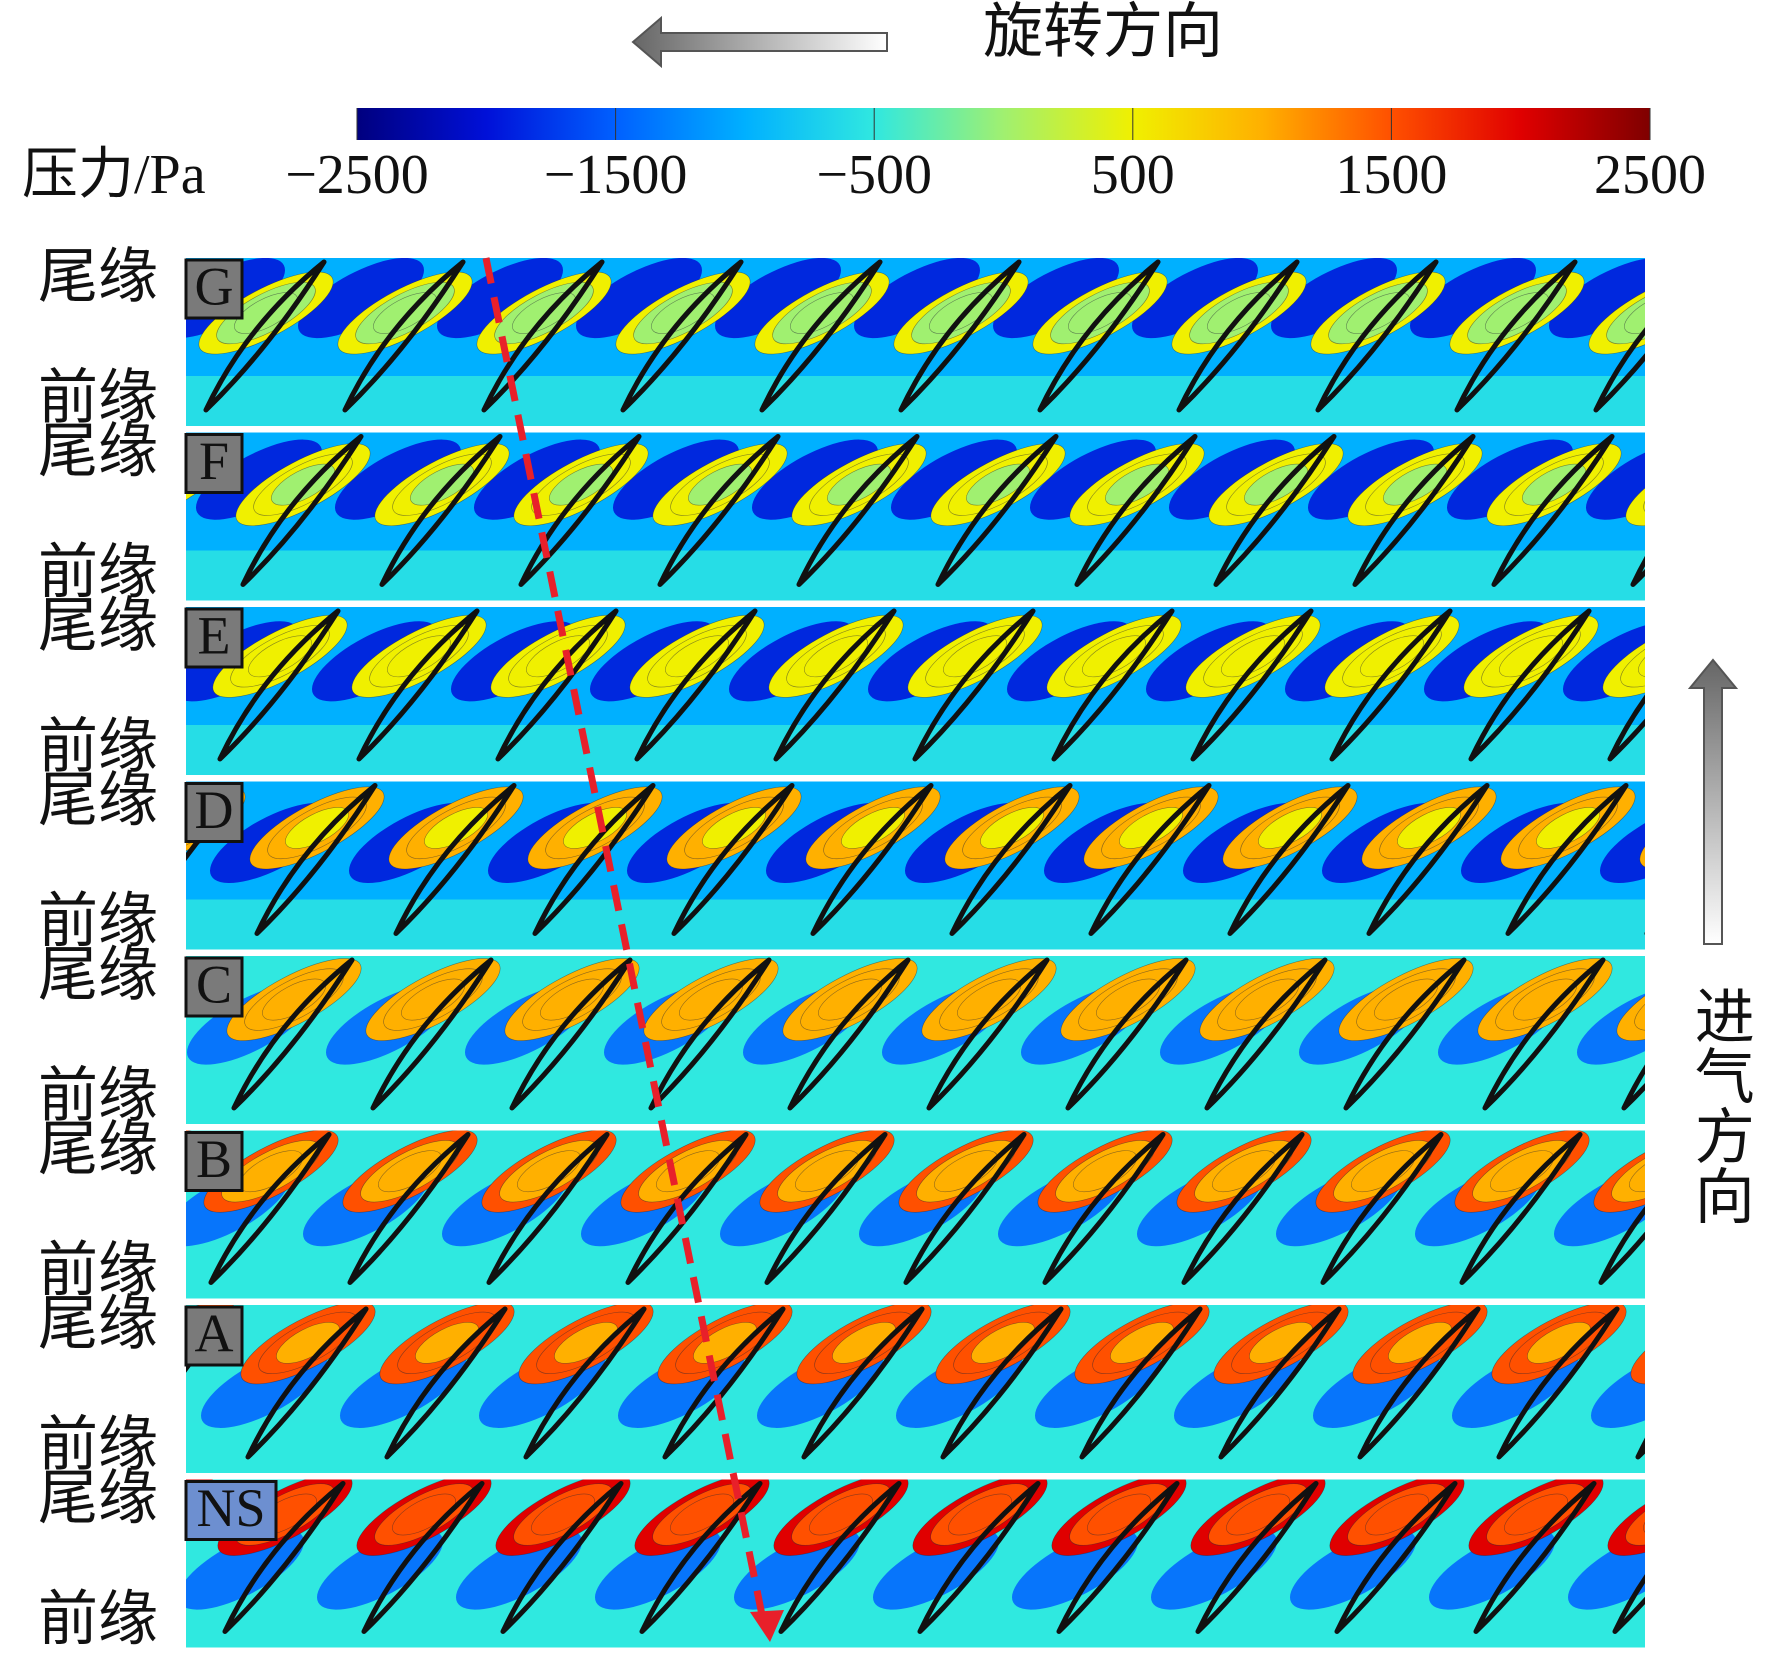  I want to click on trend-line, so click(624, 936).